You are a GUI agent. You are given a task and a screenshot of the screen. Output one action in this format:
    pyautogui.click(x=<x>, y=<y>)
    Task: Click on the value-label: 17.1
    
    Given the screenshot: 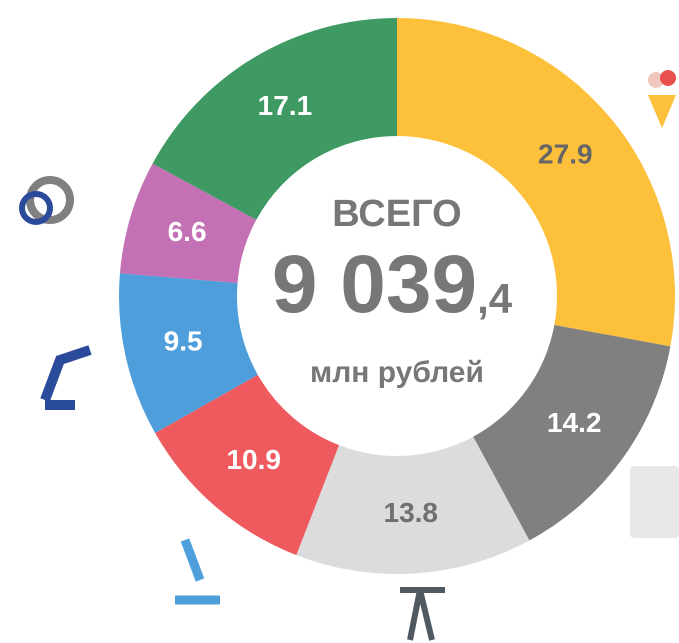 What is the action you would take?
    pyautogui.click(x=285, y=105)
    